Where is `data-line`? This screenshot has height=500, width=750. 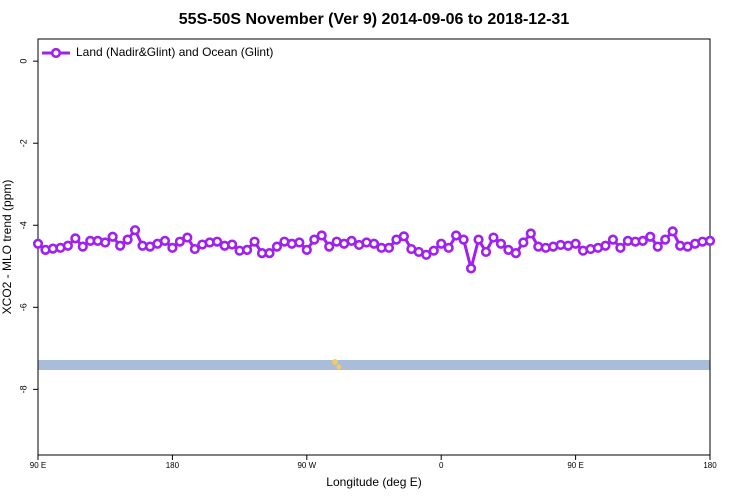 data-line is located at coordinates (374, 251).